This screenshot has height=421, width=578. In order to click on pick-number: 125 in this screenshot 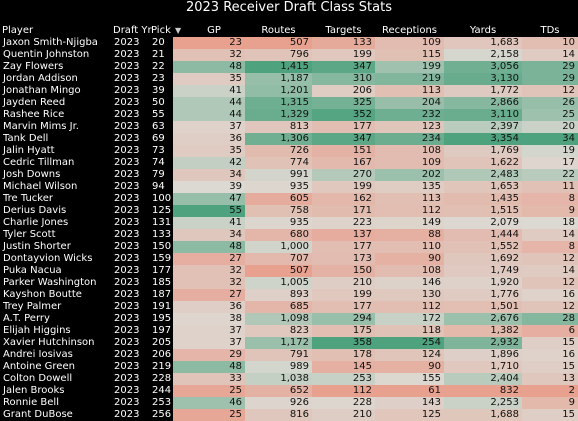, I will do `click(161, 211)`.